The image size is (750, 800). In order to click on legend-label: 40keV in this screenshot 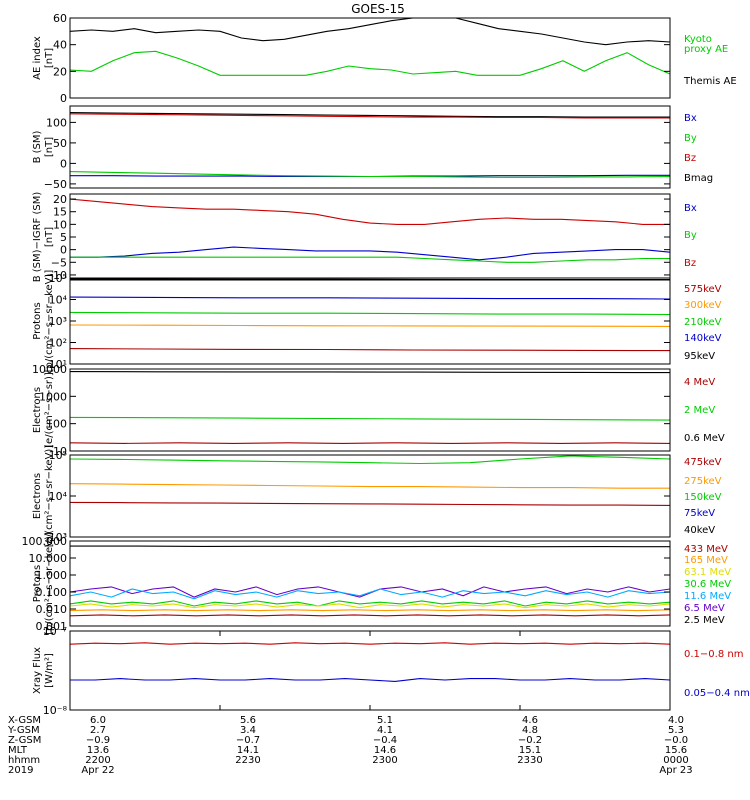, I will do `click(699, 530)`.